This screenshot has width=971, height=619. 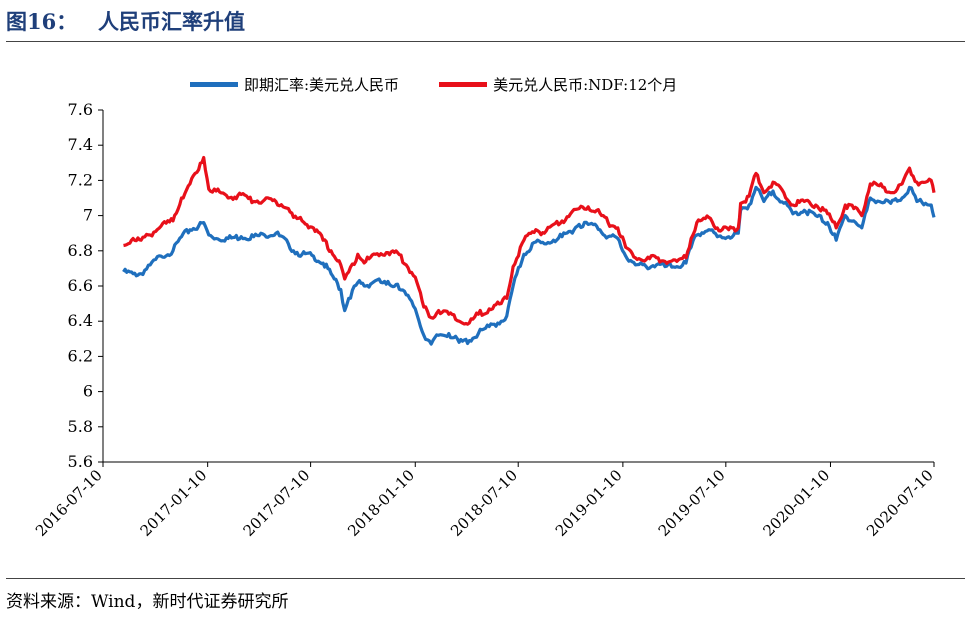 I want to click on legend-item-spot: 即期汇率:美元兑人民币, so click(x=294, y=84).